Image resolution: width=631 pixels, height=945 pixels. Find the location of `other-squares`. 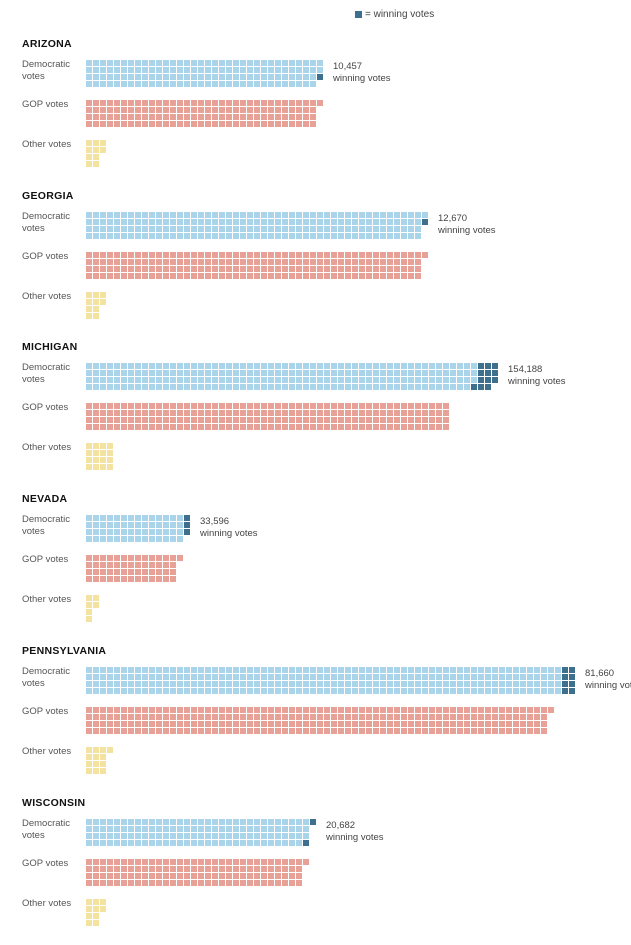

other-squares is located at coordinates (99, 456).